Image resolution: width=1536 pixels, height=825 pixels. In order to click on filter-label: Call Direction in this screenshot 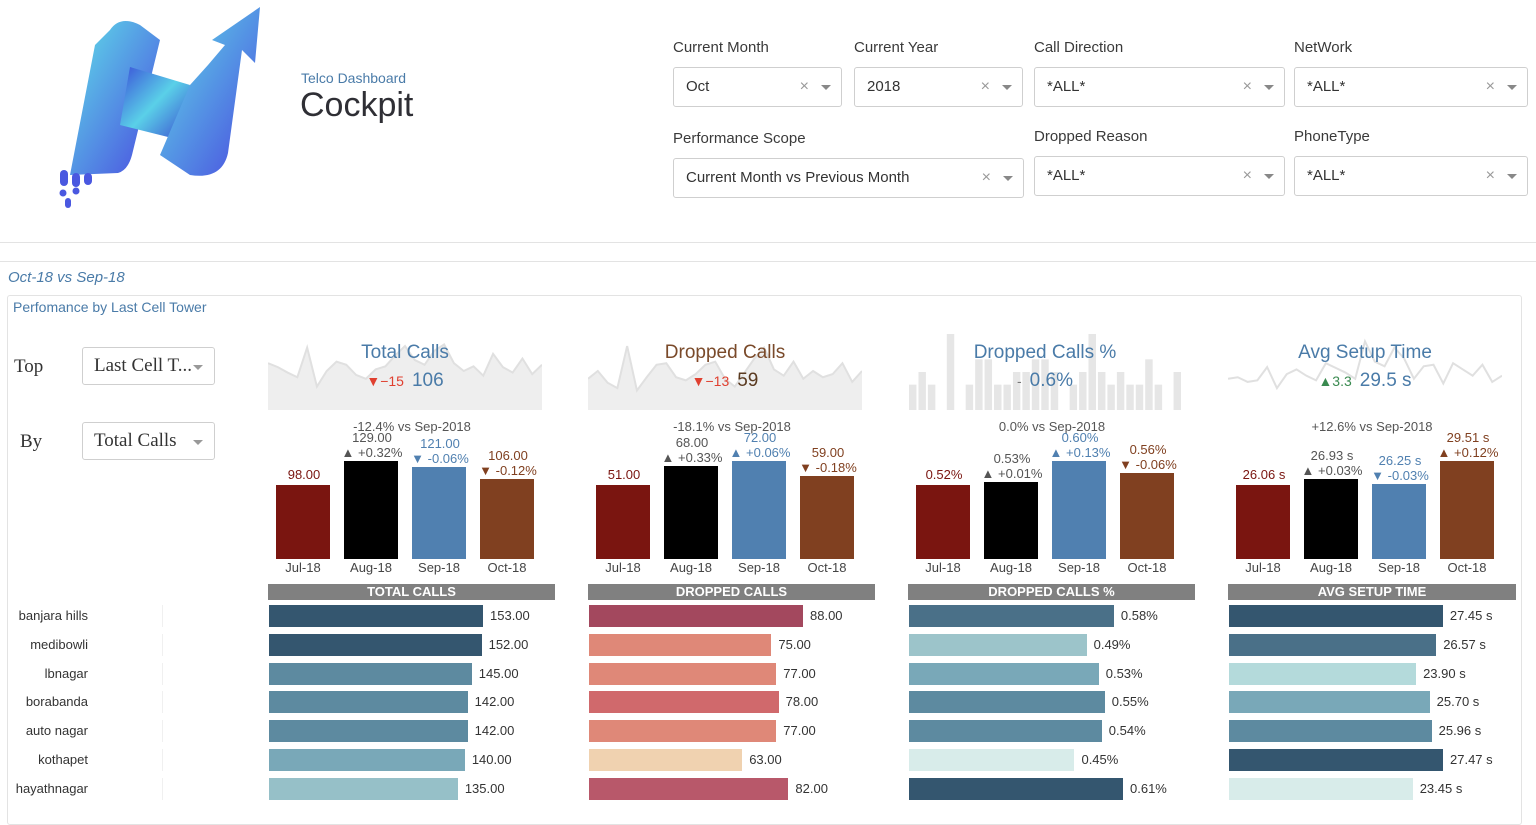, I will do `click(1079, 47)`.